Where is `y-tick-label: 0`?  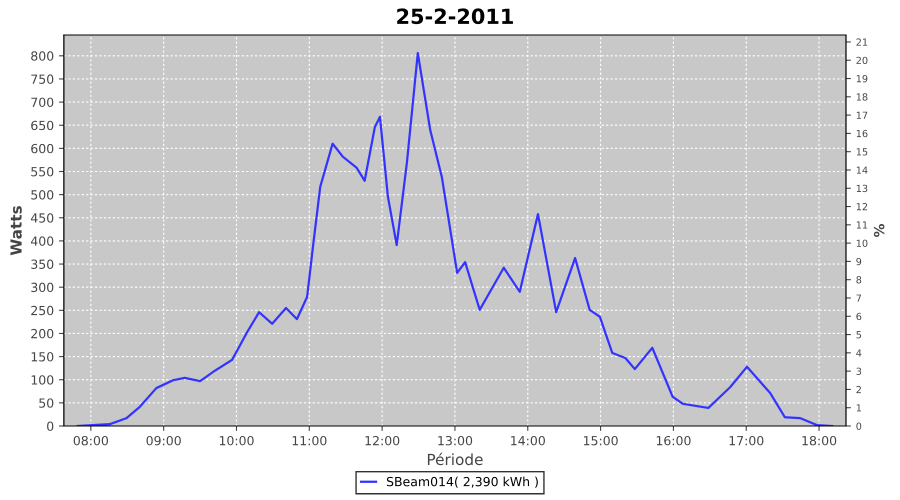 y-tick-label: 0 is located at coordinates (50, 426).